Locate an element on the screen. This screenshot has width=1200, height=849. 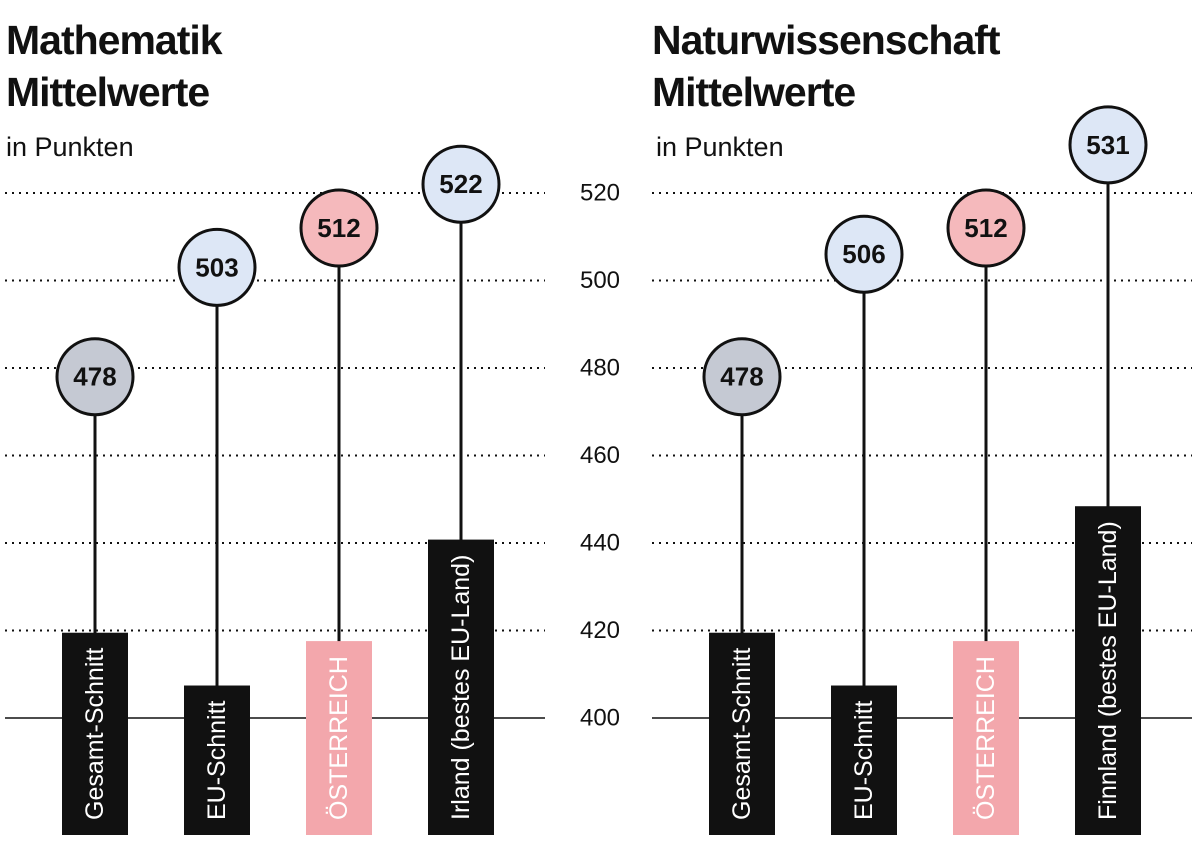
y-tick-label: 440 is located at coordinates (600, 542).